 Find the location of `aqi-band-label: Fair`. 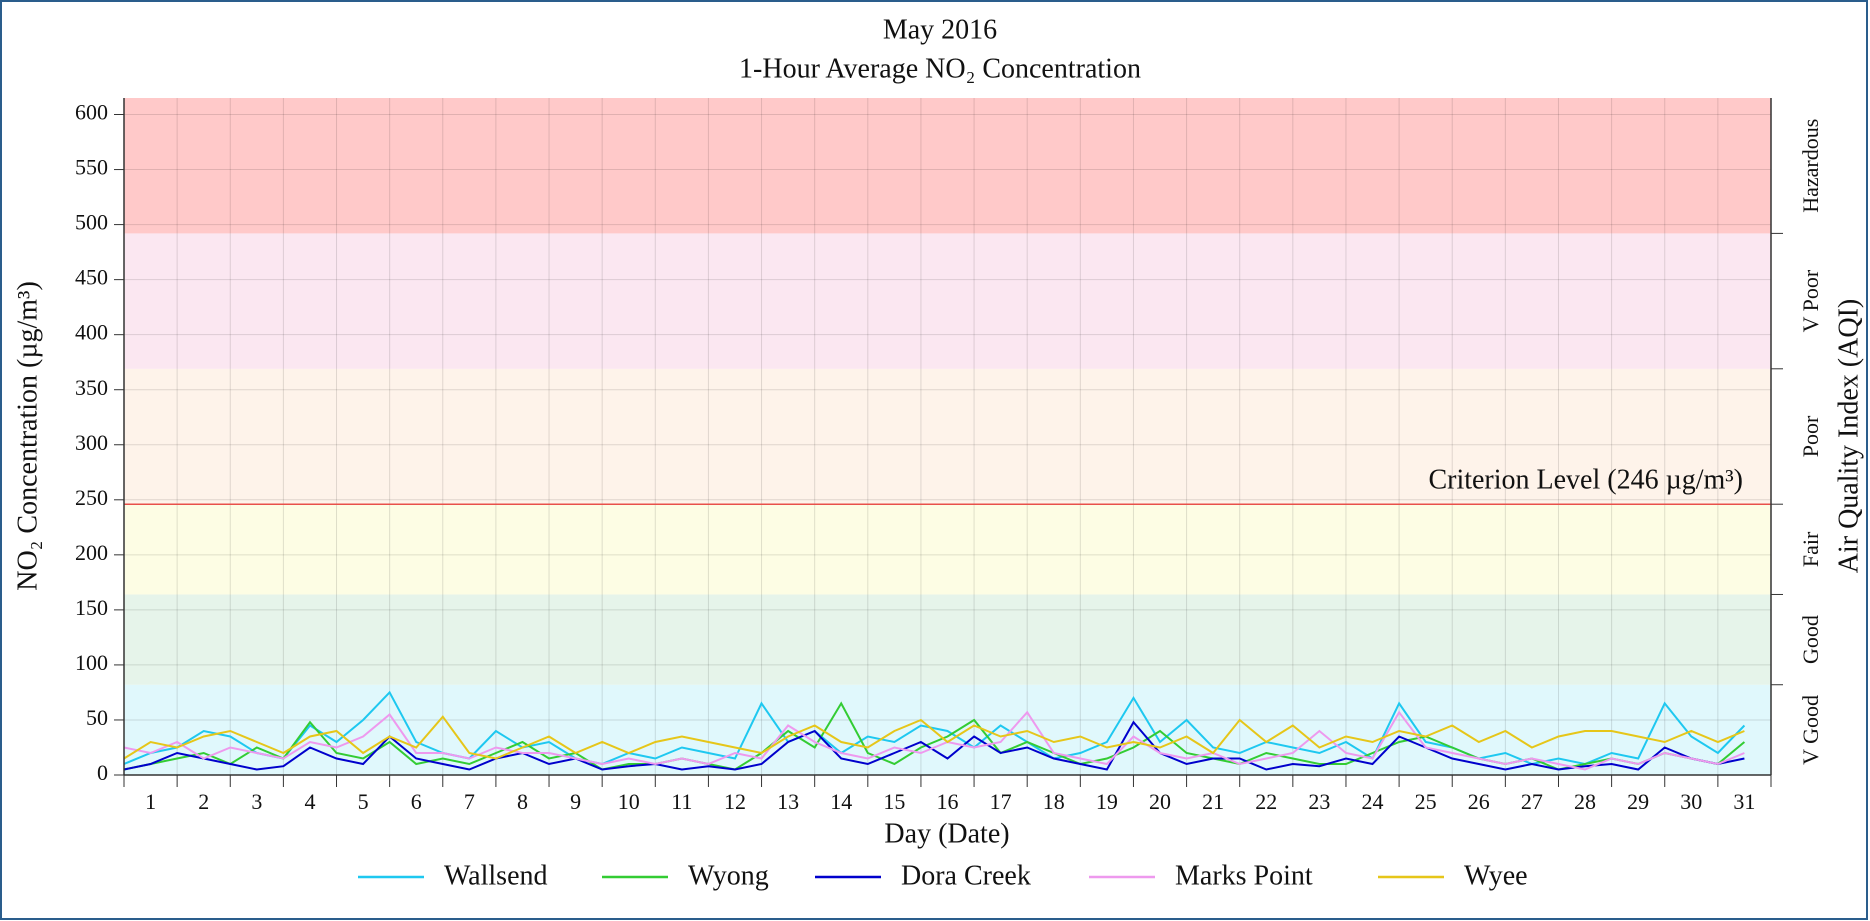

aqi-band-label: Fair is located at coordinates (1810, 549).